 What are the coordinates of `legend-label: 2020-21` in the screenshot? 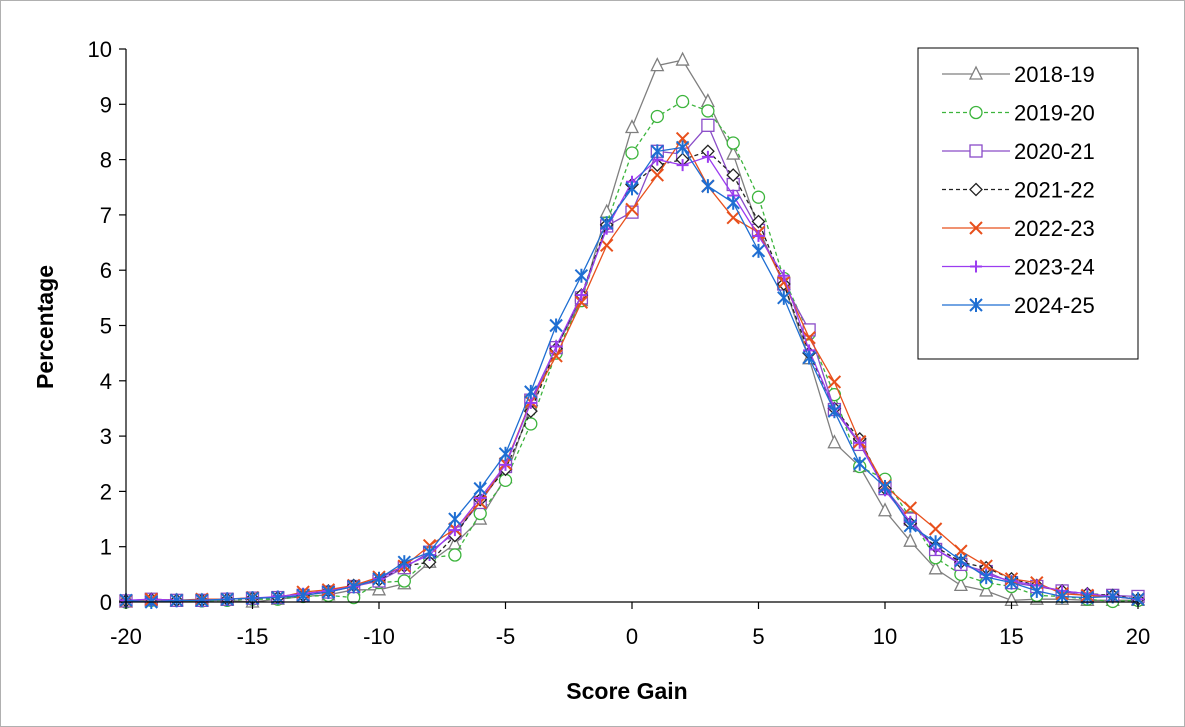 It's located at (1054, 151).